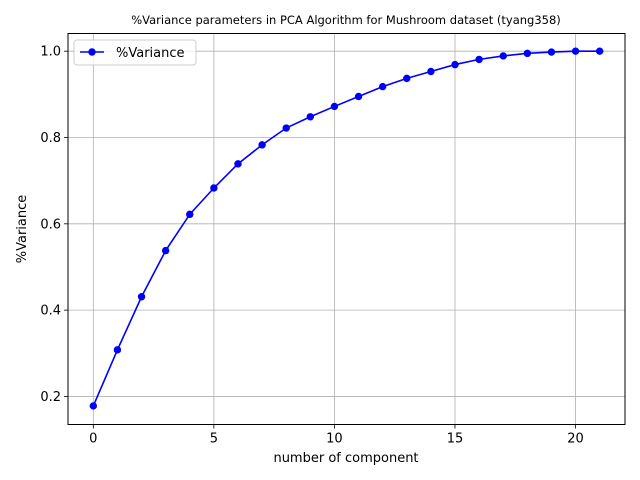 The width and height of the screenshot is (640, 480). I want to click on x-axis-label: number of component, so click(345, 458).